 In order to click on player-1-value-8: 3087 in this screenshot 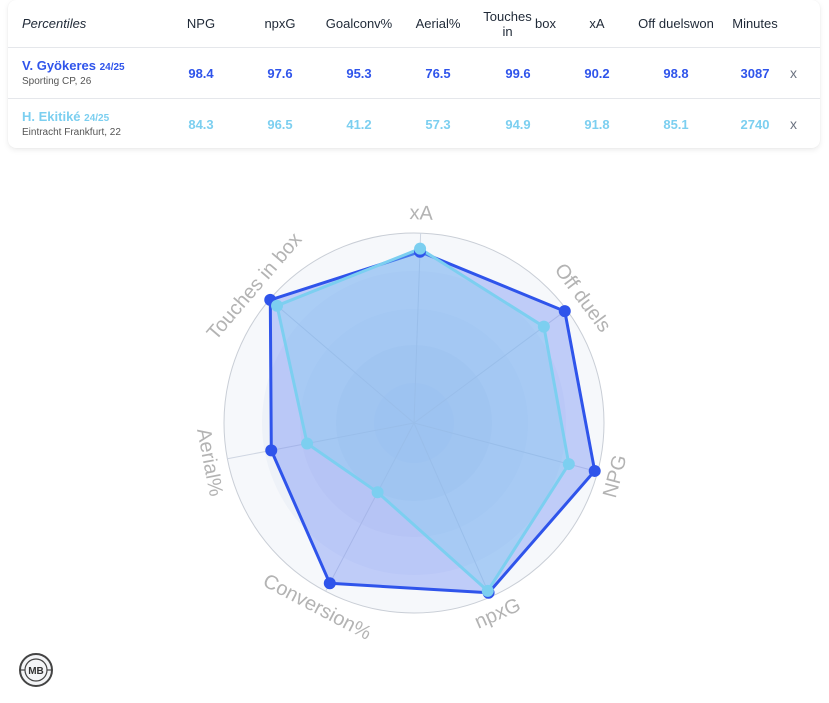, I will do `click(755, 73)`.